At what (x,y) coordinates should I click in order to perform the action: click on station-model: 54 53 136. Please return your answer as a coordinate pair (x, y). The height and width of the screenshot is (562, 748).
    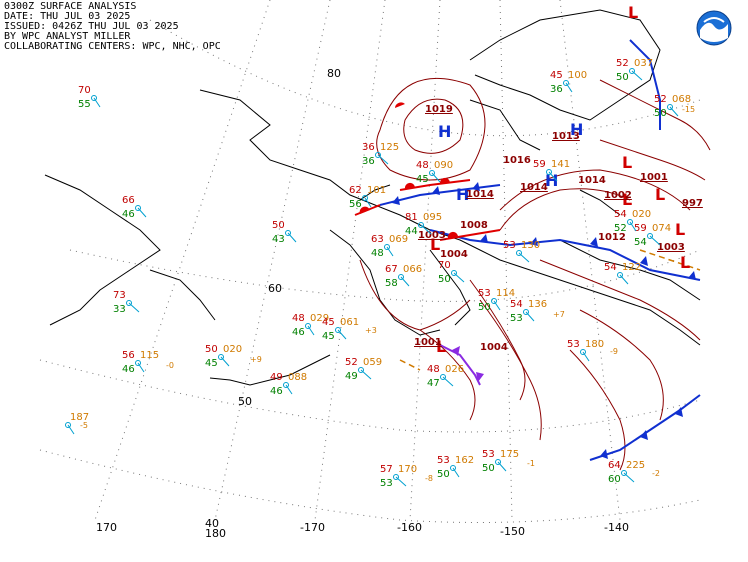
    Looking at the image, I should click on (528, 311).